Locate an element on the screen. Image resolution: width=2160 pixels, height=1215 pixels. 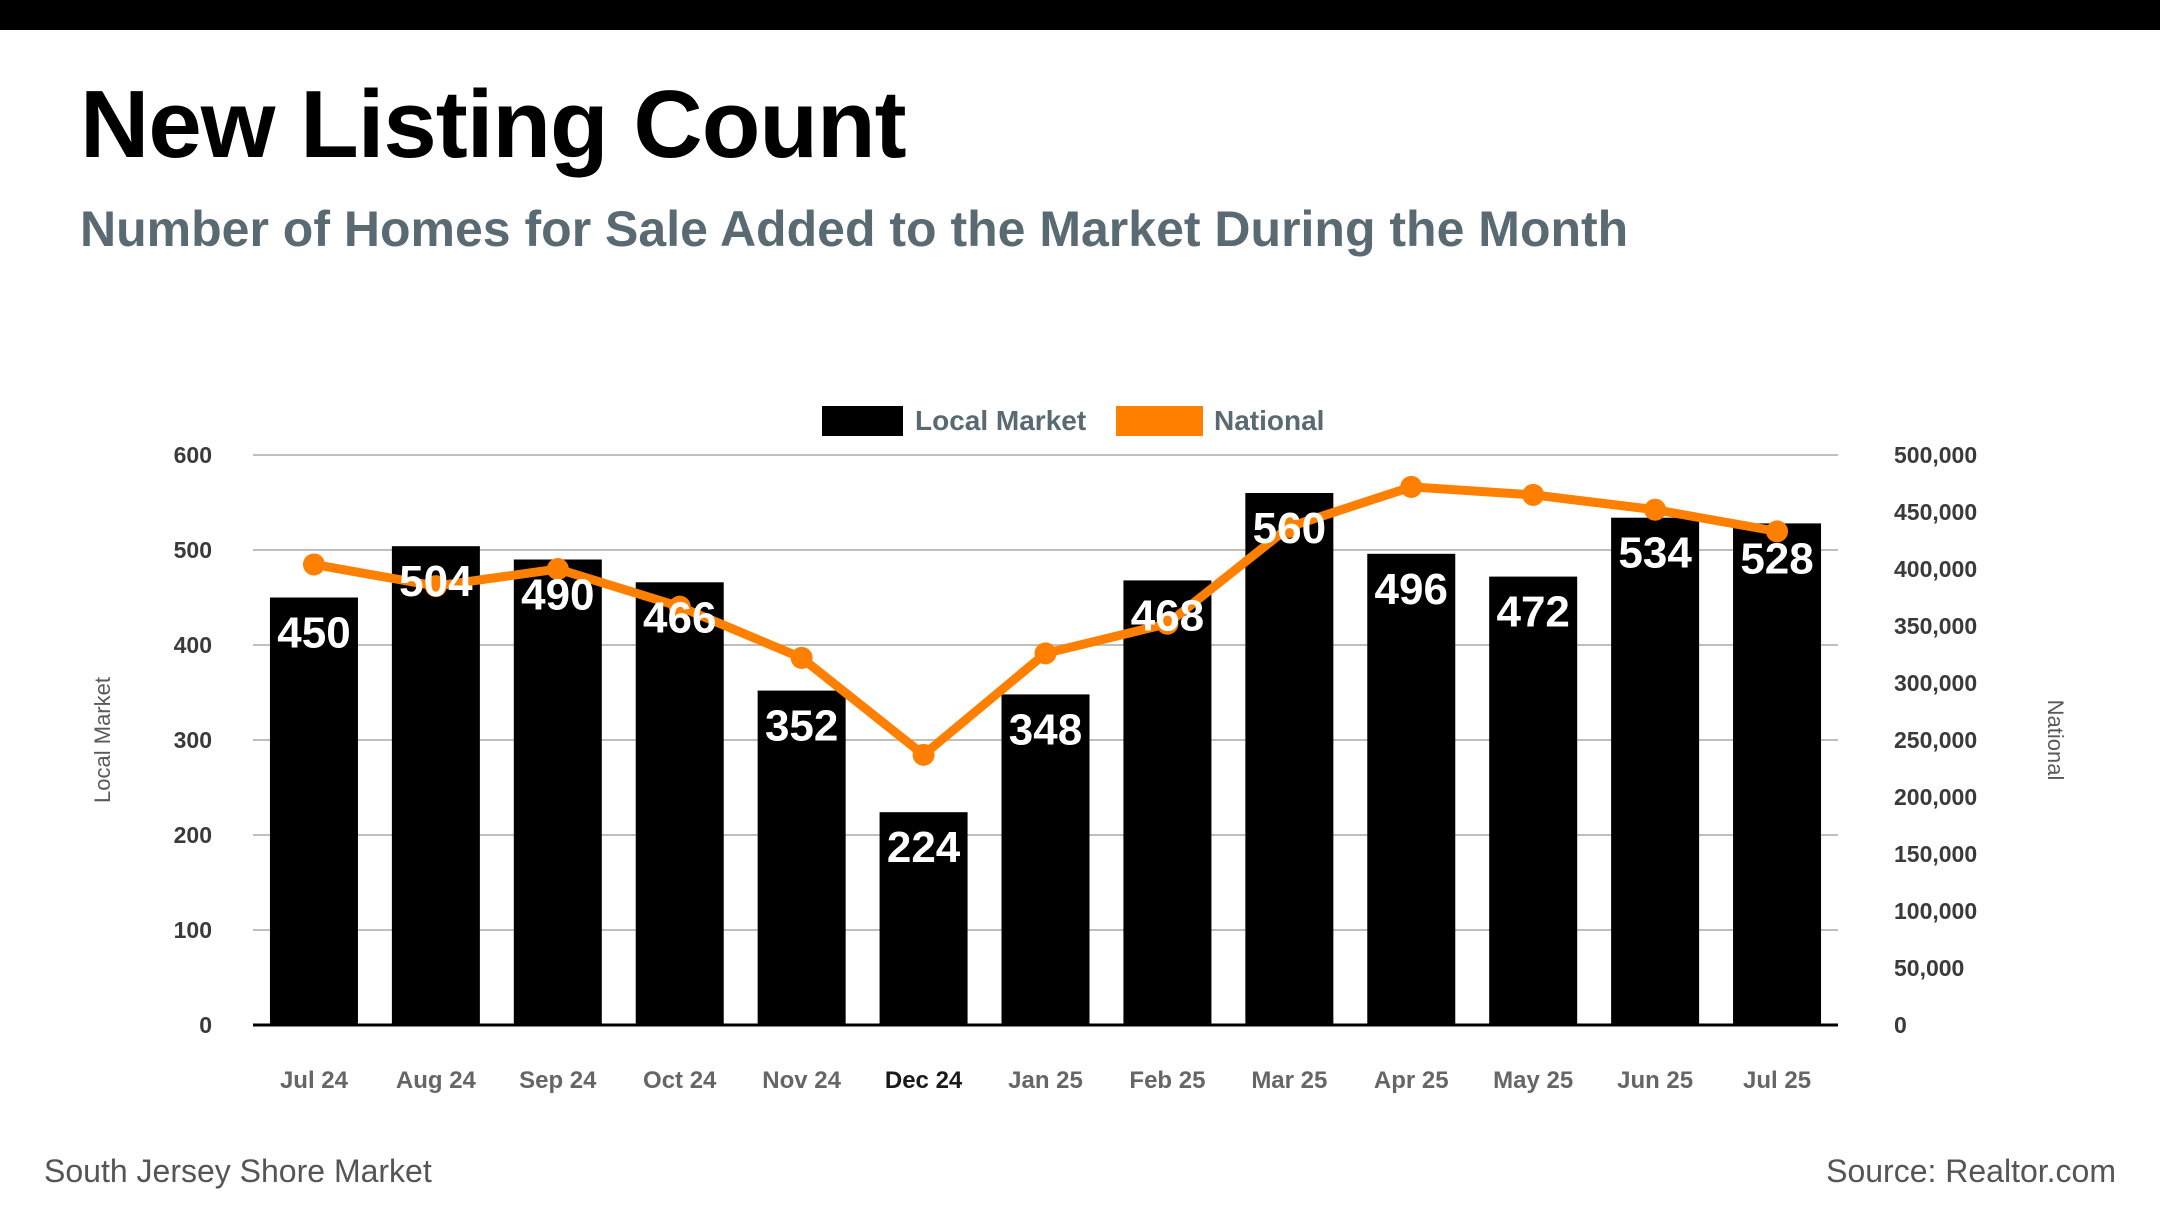
bar-data-label: 352 is located at coordinates (801, 726).